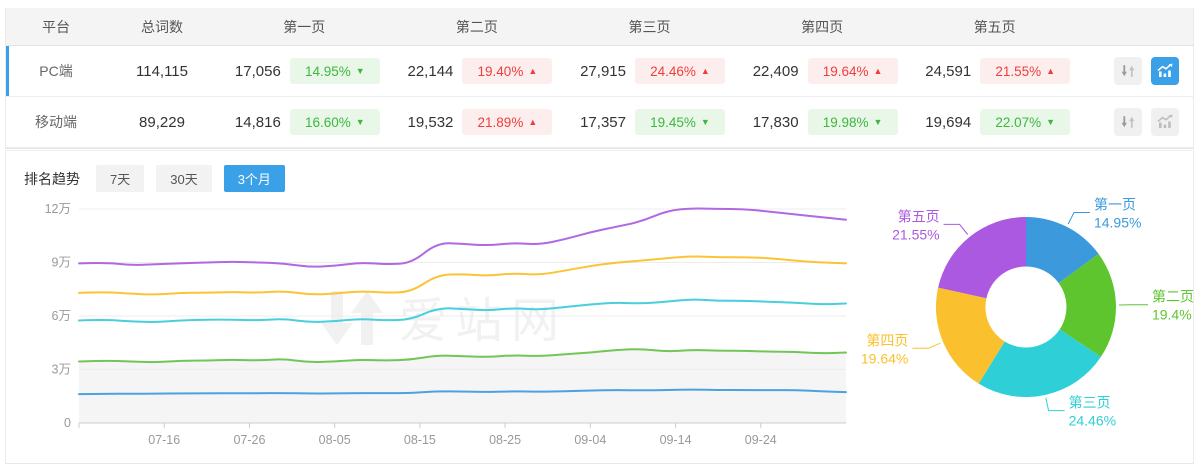  I want to click on donut-slice-第一页, so click(1062, 250).